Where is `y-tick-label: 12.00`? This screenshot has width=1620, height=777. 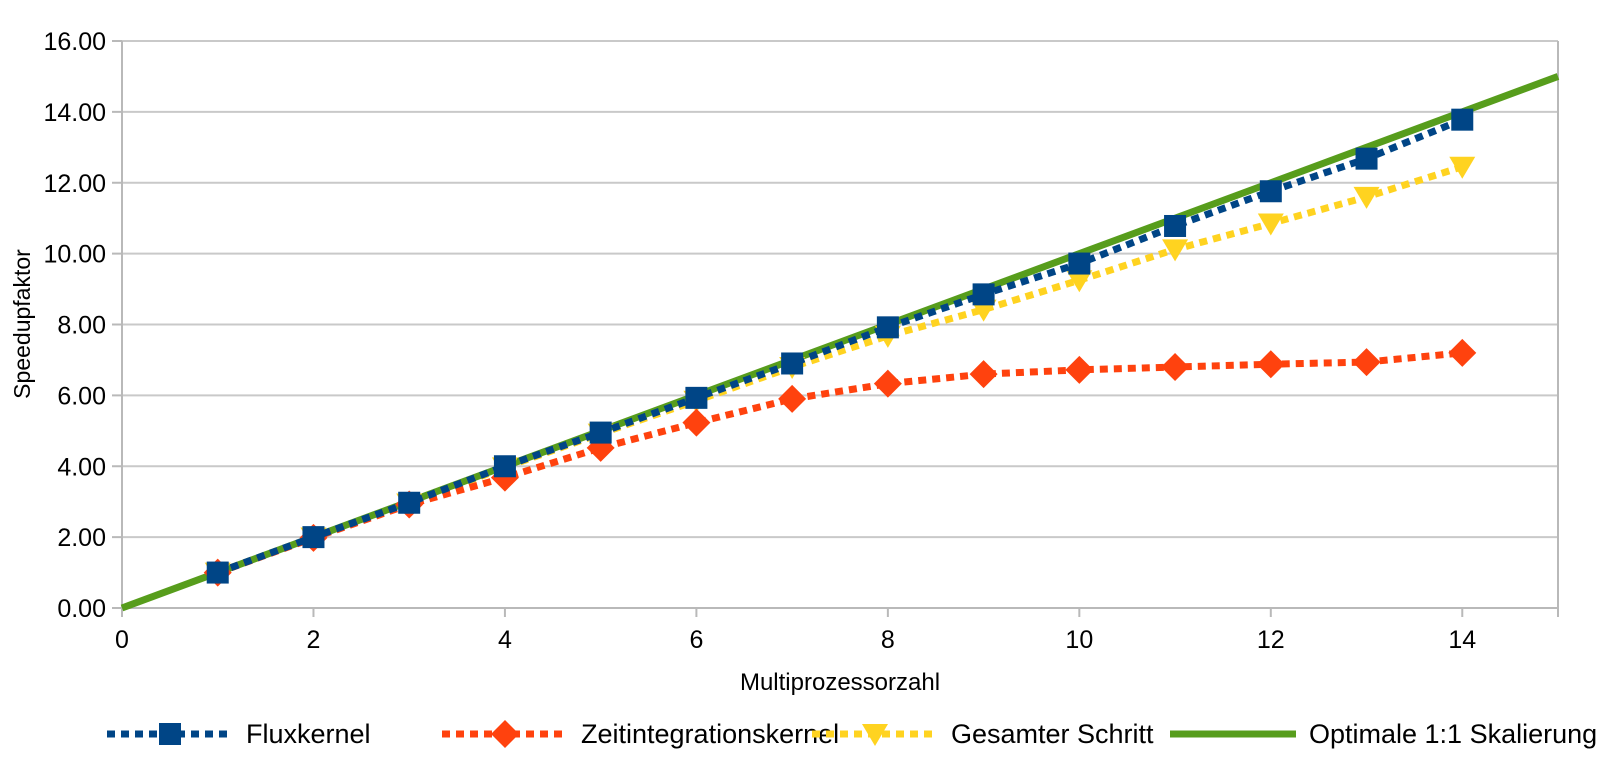 y-tick-label: 12.00 is located at coordinates (74, 184).